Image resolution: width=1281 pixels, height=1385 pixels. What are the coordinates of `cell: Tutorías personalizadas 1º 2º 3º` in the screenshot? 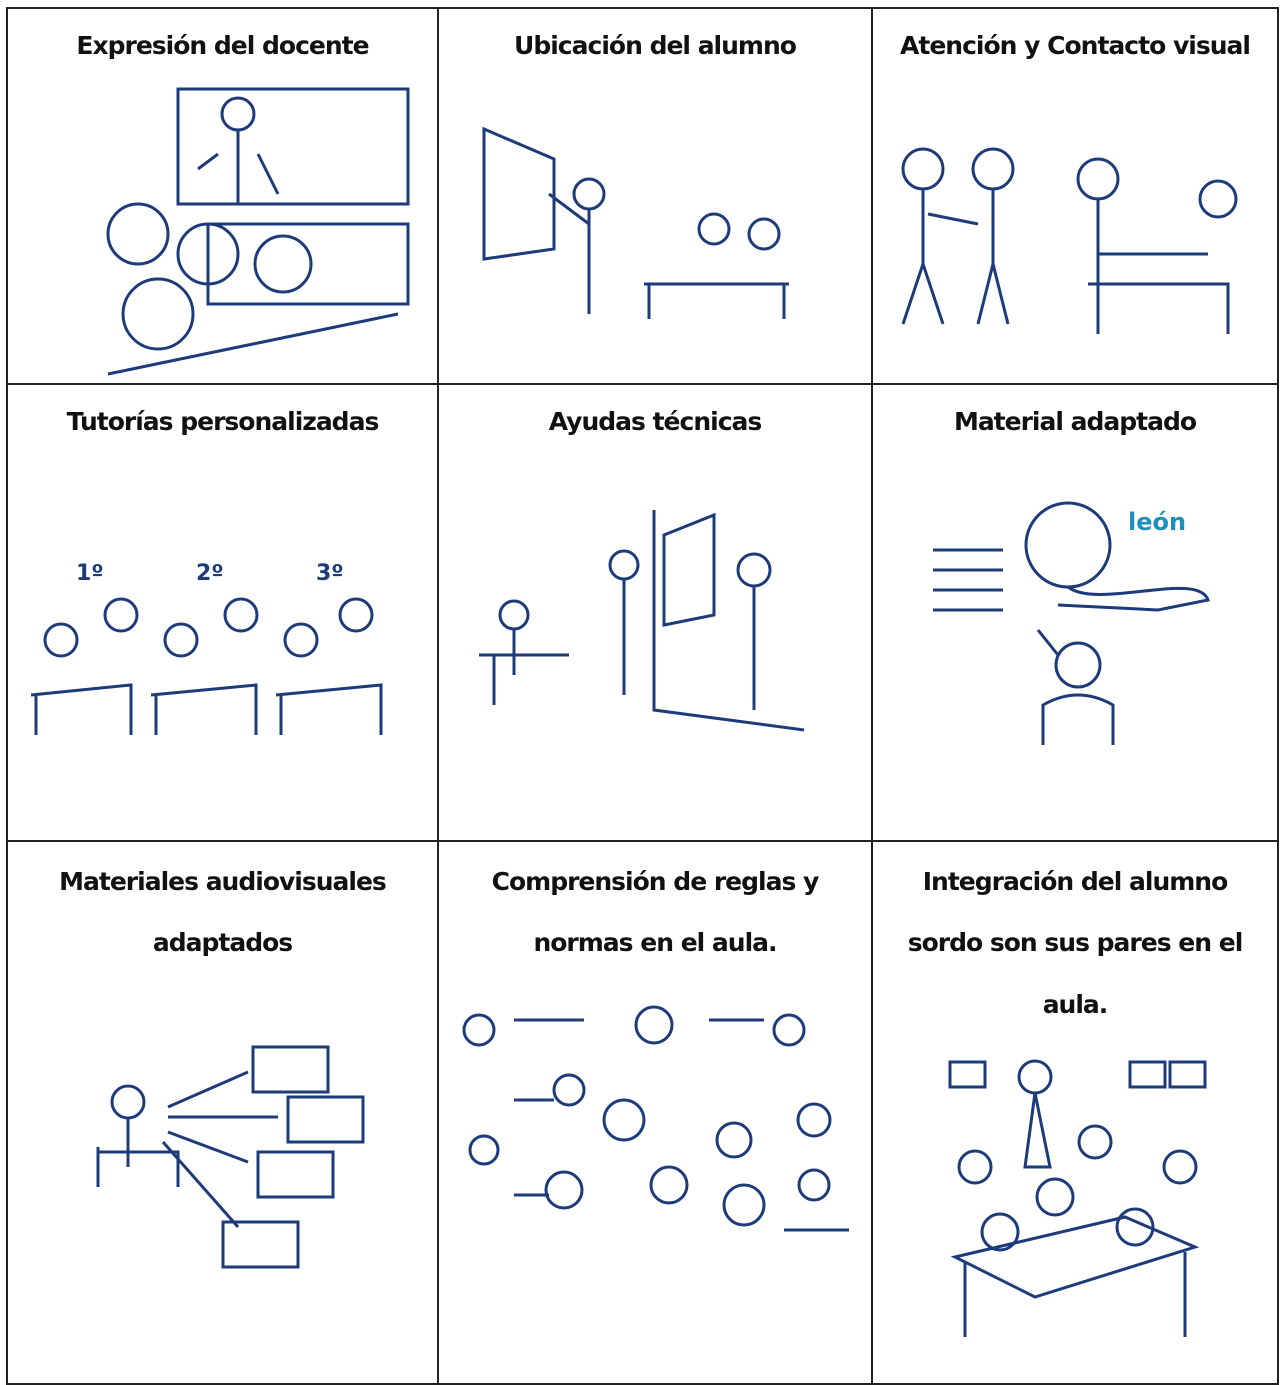 It's located at (222, 612).